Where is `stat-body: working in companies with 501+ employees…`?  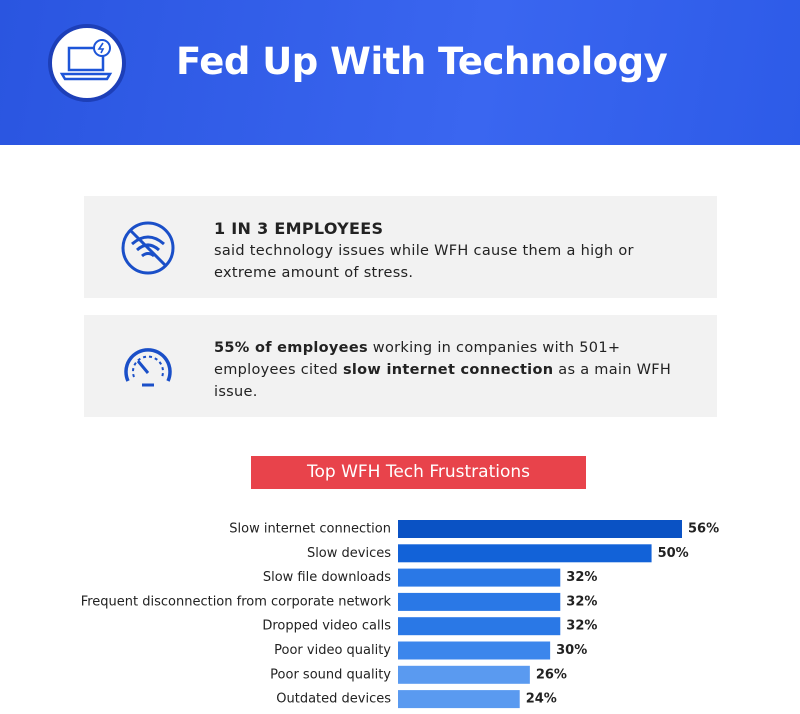
stat-body: working in companies with 501+ employees… is located at coordinates (417, 359).